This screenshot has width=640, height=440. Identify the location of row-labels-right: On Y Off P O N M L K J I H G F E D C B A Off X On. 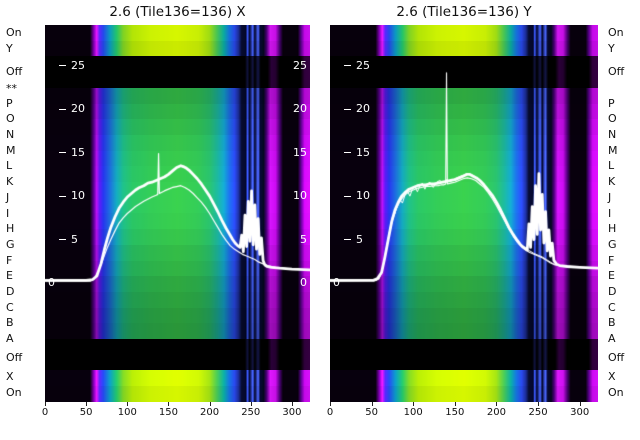
(621, 213).